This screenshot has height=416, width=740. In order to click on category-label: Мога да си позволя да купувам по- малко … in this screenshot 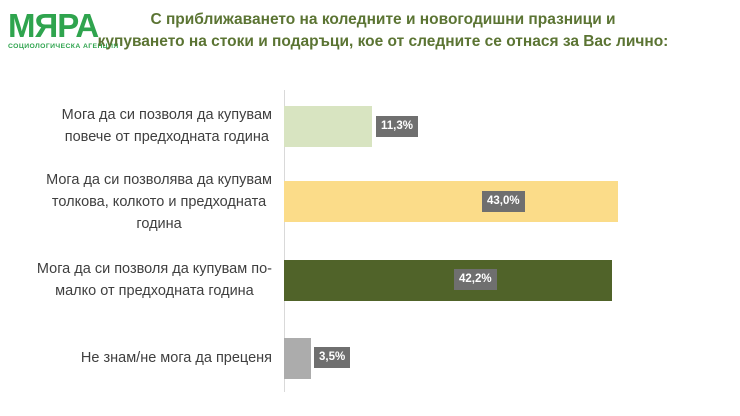, I will do `click(154, 280)`.